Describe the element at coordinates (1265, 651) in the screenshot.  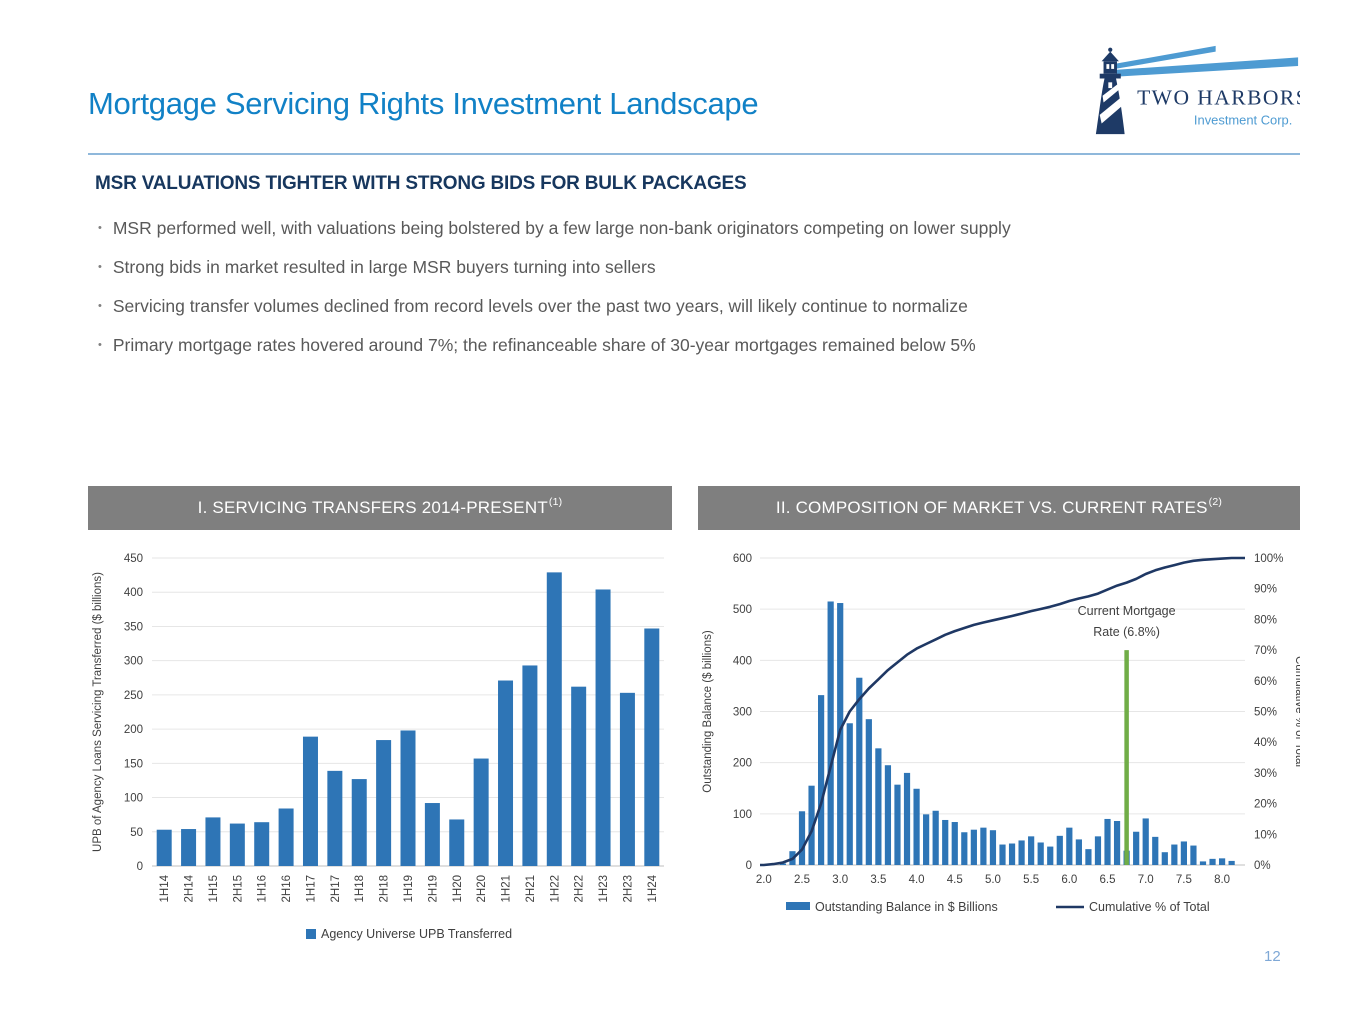
I see `svg-text: 70%` at that location.